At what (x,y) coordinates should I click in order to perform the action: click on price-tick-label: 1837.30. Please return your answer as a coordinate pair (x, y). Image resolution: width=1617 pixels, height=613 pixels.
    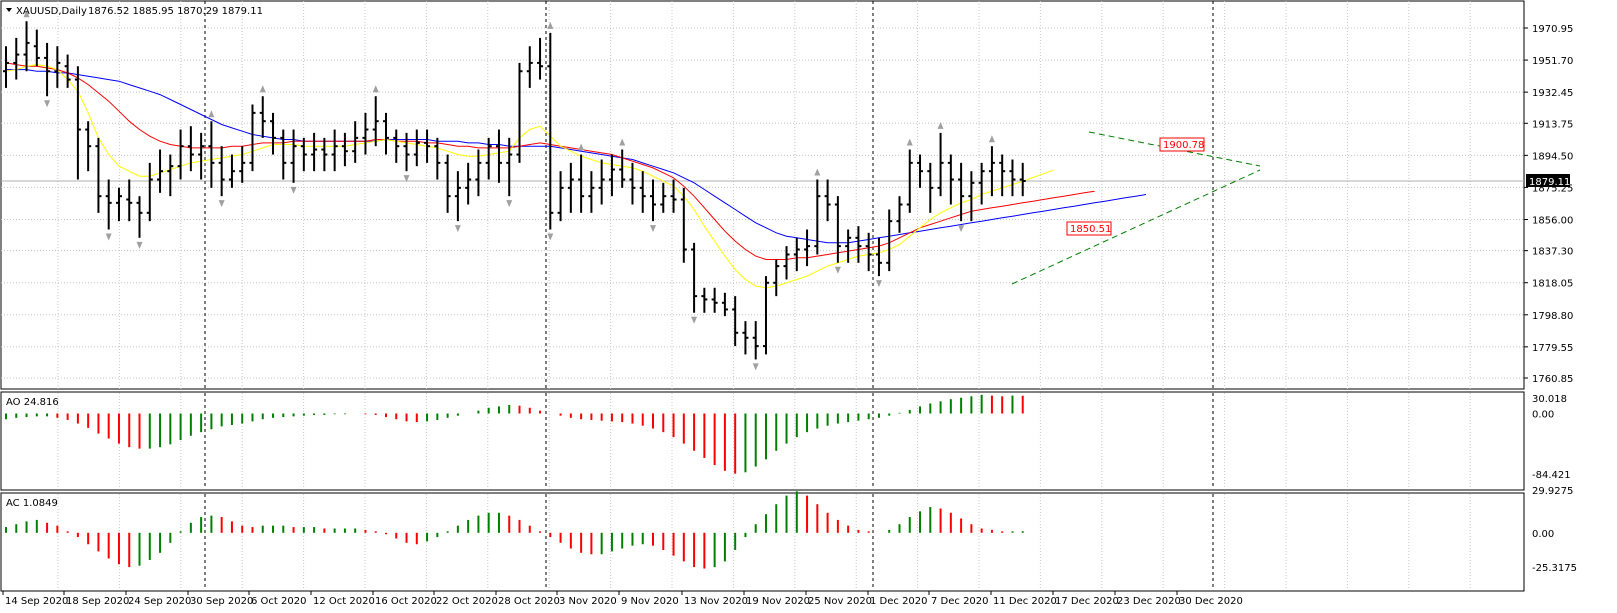
    Looking at the image, I should click on (1552, 252).